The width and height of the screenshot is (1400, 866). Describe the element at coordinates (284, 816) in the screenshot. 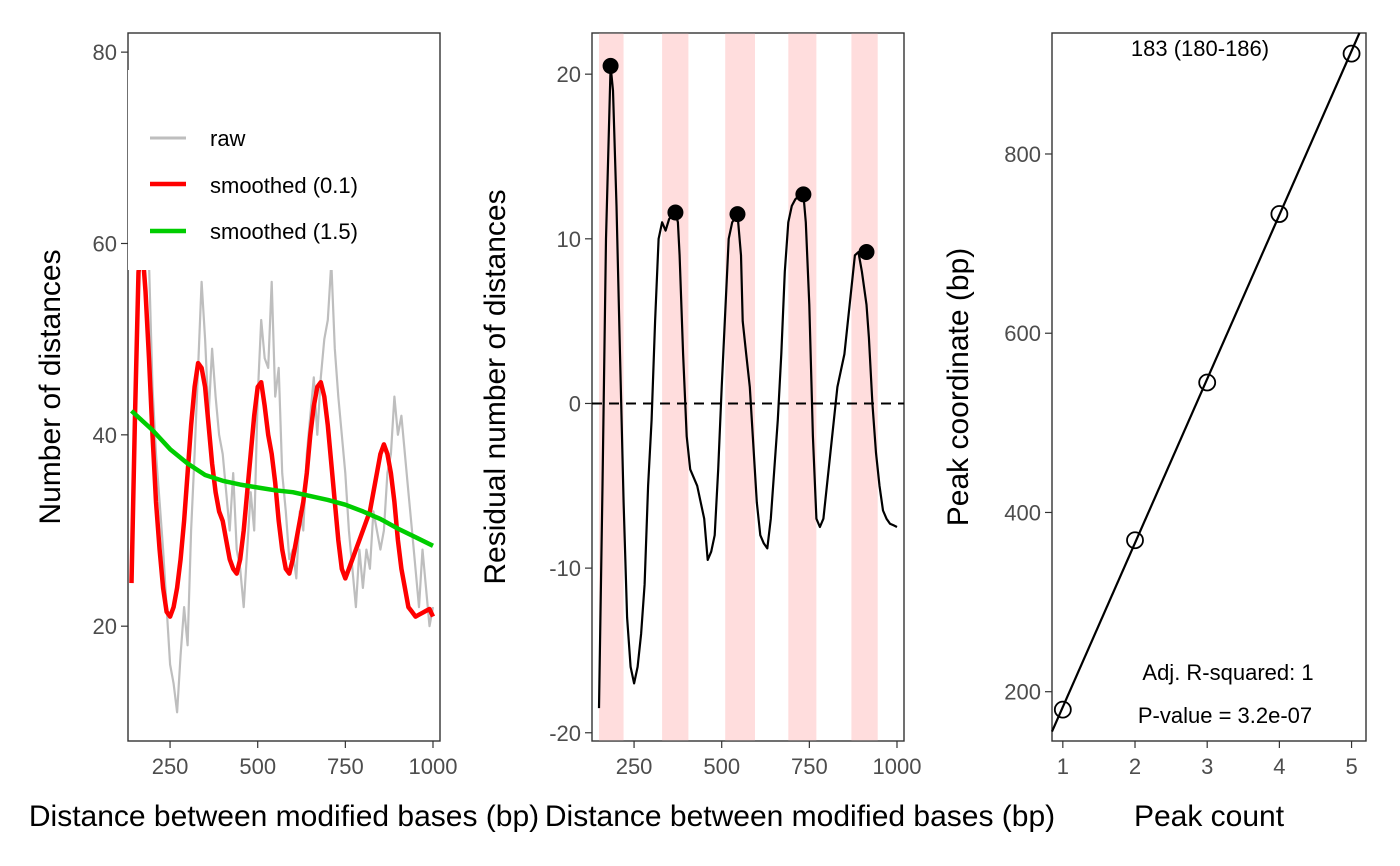

I see `panel-1-xlabel: Distance between modified bases (bp)` at that location.